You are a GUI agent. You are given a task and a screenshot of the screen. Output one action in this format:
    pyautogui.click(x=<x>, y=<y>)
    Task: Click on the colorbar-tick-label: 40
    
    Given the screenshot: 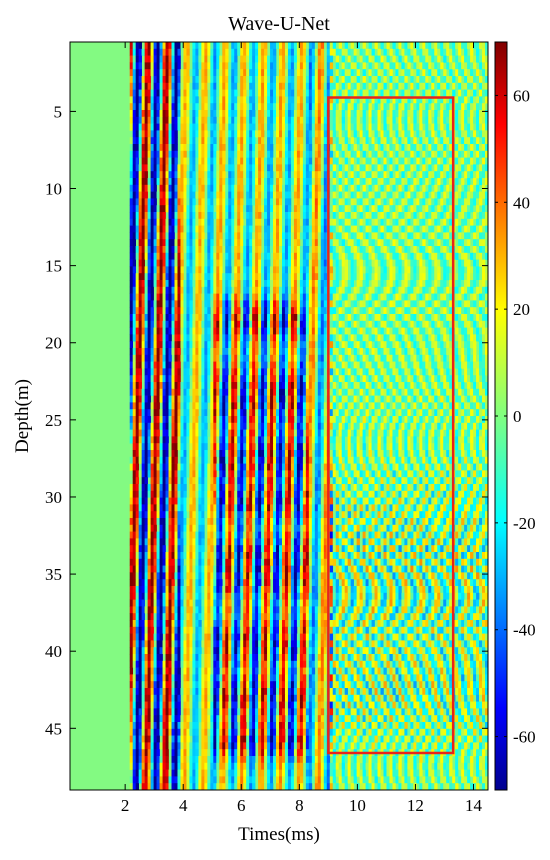 What is the action you would take?
    pyautogui.click(x=521, y=202)
    